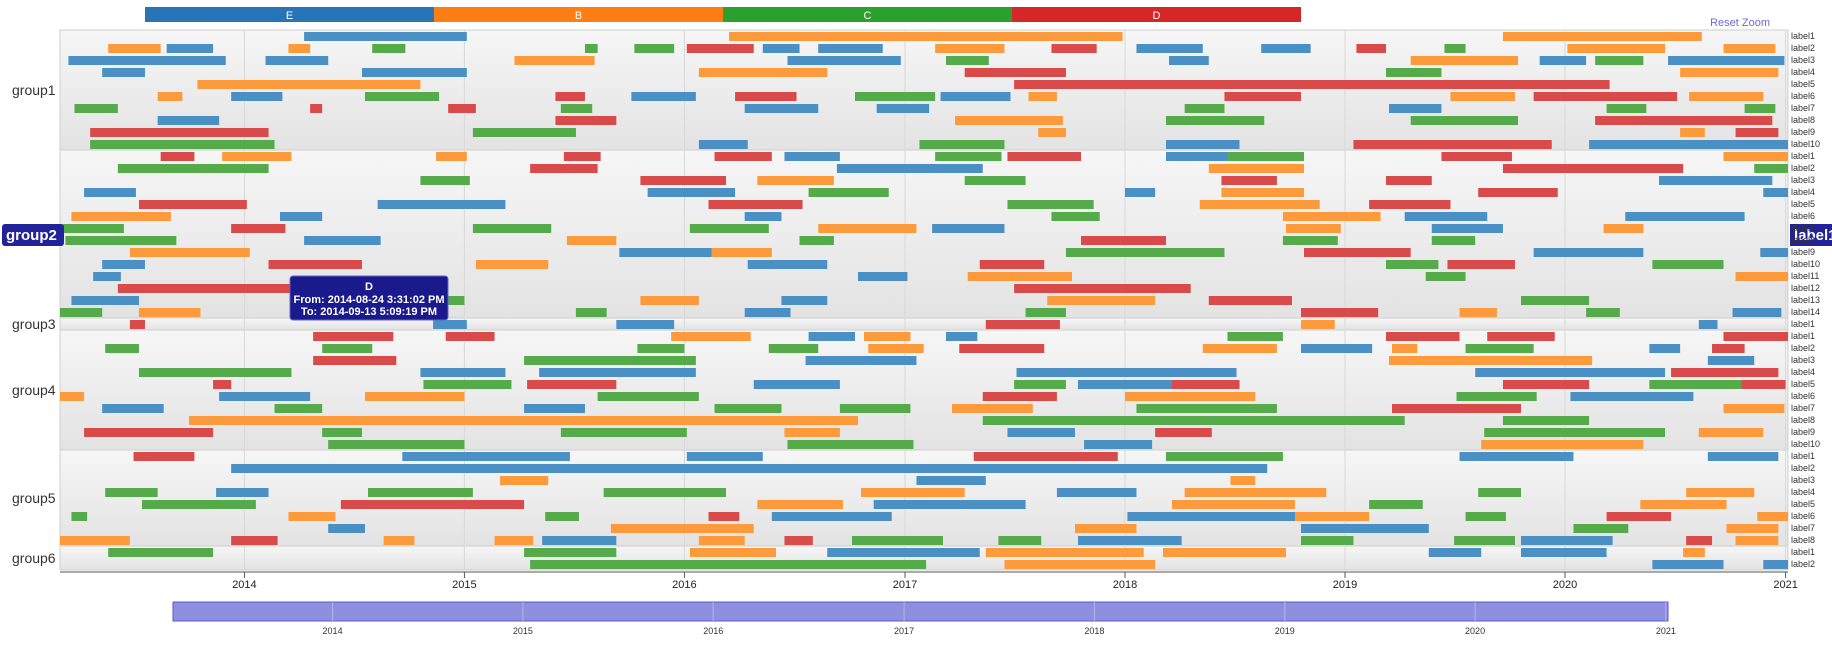 Image resolution: width=1832 pixels, height=660 pixels. Describe the element at coordinates (34, 558) in the screenshot. I see `group-label: group6` at that location.